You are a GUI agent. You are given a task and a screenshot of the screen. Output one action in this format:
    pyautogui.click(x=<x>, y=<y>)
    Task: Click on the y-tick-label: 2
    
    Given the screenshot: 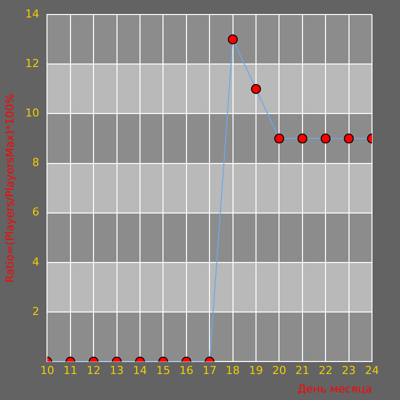 What is the action you would take?
    pyautogui.click(x=36, y=311)
    